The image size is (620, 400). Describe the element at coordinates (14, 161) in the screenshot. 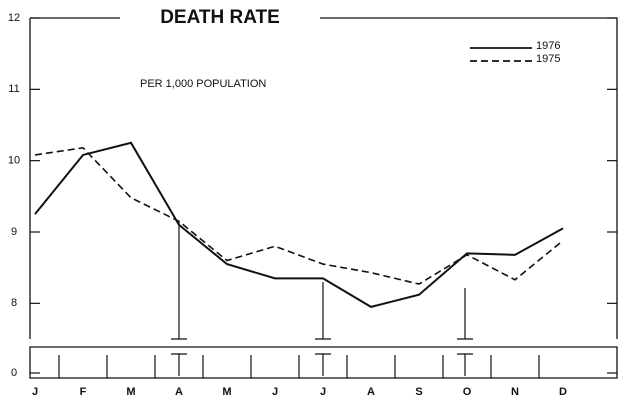

I see `y-tick-label: 10` at that location.